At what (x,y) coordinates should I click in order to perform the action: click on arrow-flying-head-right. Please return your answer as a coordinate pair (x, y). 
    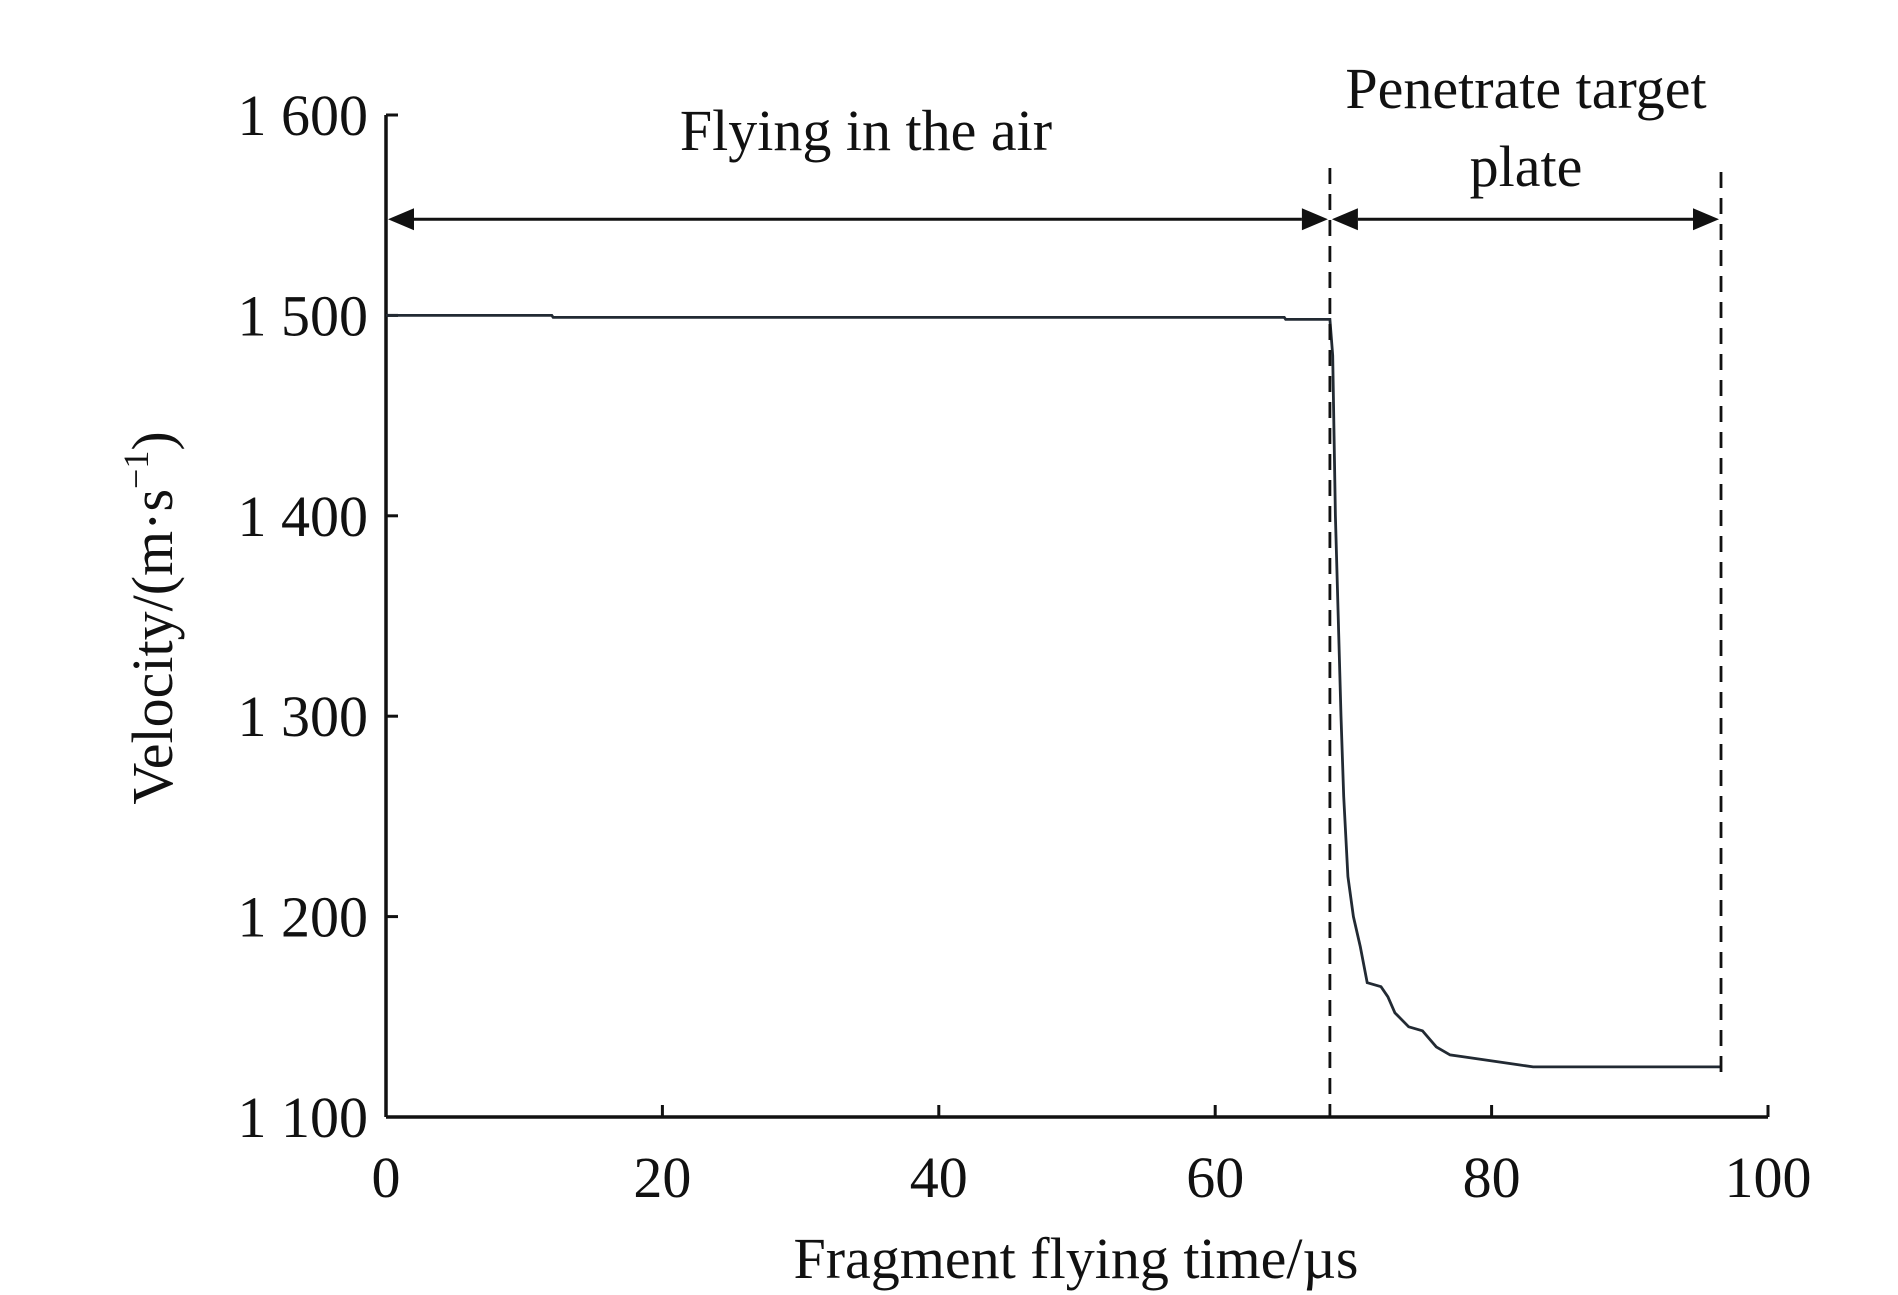
    Looking at the image, I should click on (1314, 219).